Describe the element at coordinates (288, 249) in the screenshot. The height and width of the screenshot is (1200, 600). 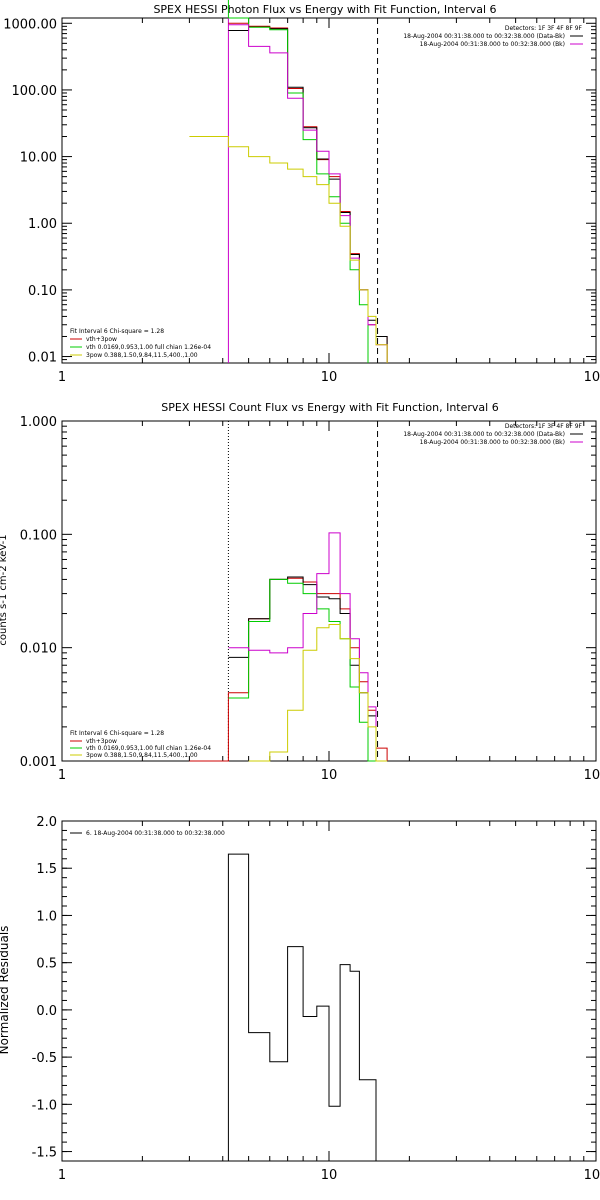
I see `photon-series-3pow` at that location.